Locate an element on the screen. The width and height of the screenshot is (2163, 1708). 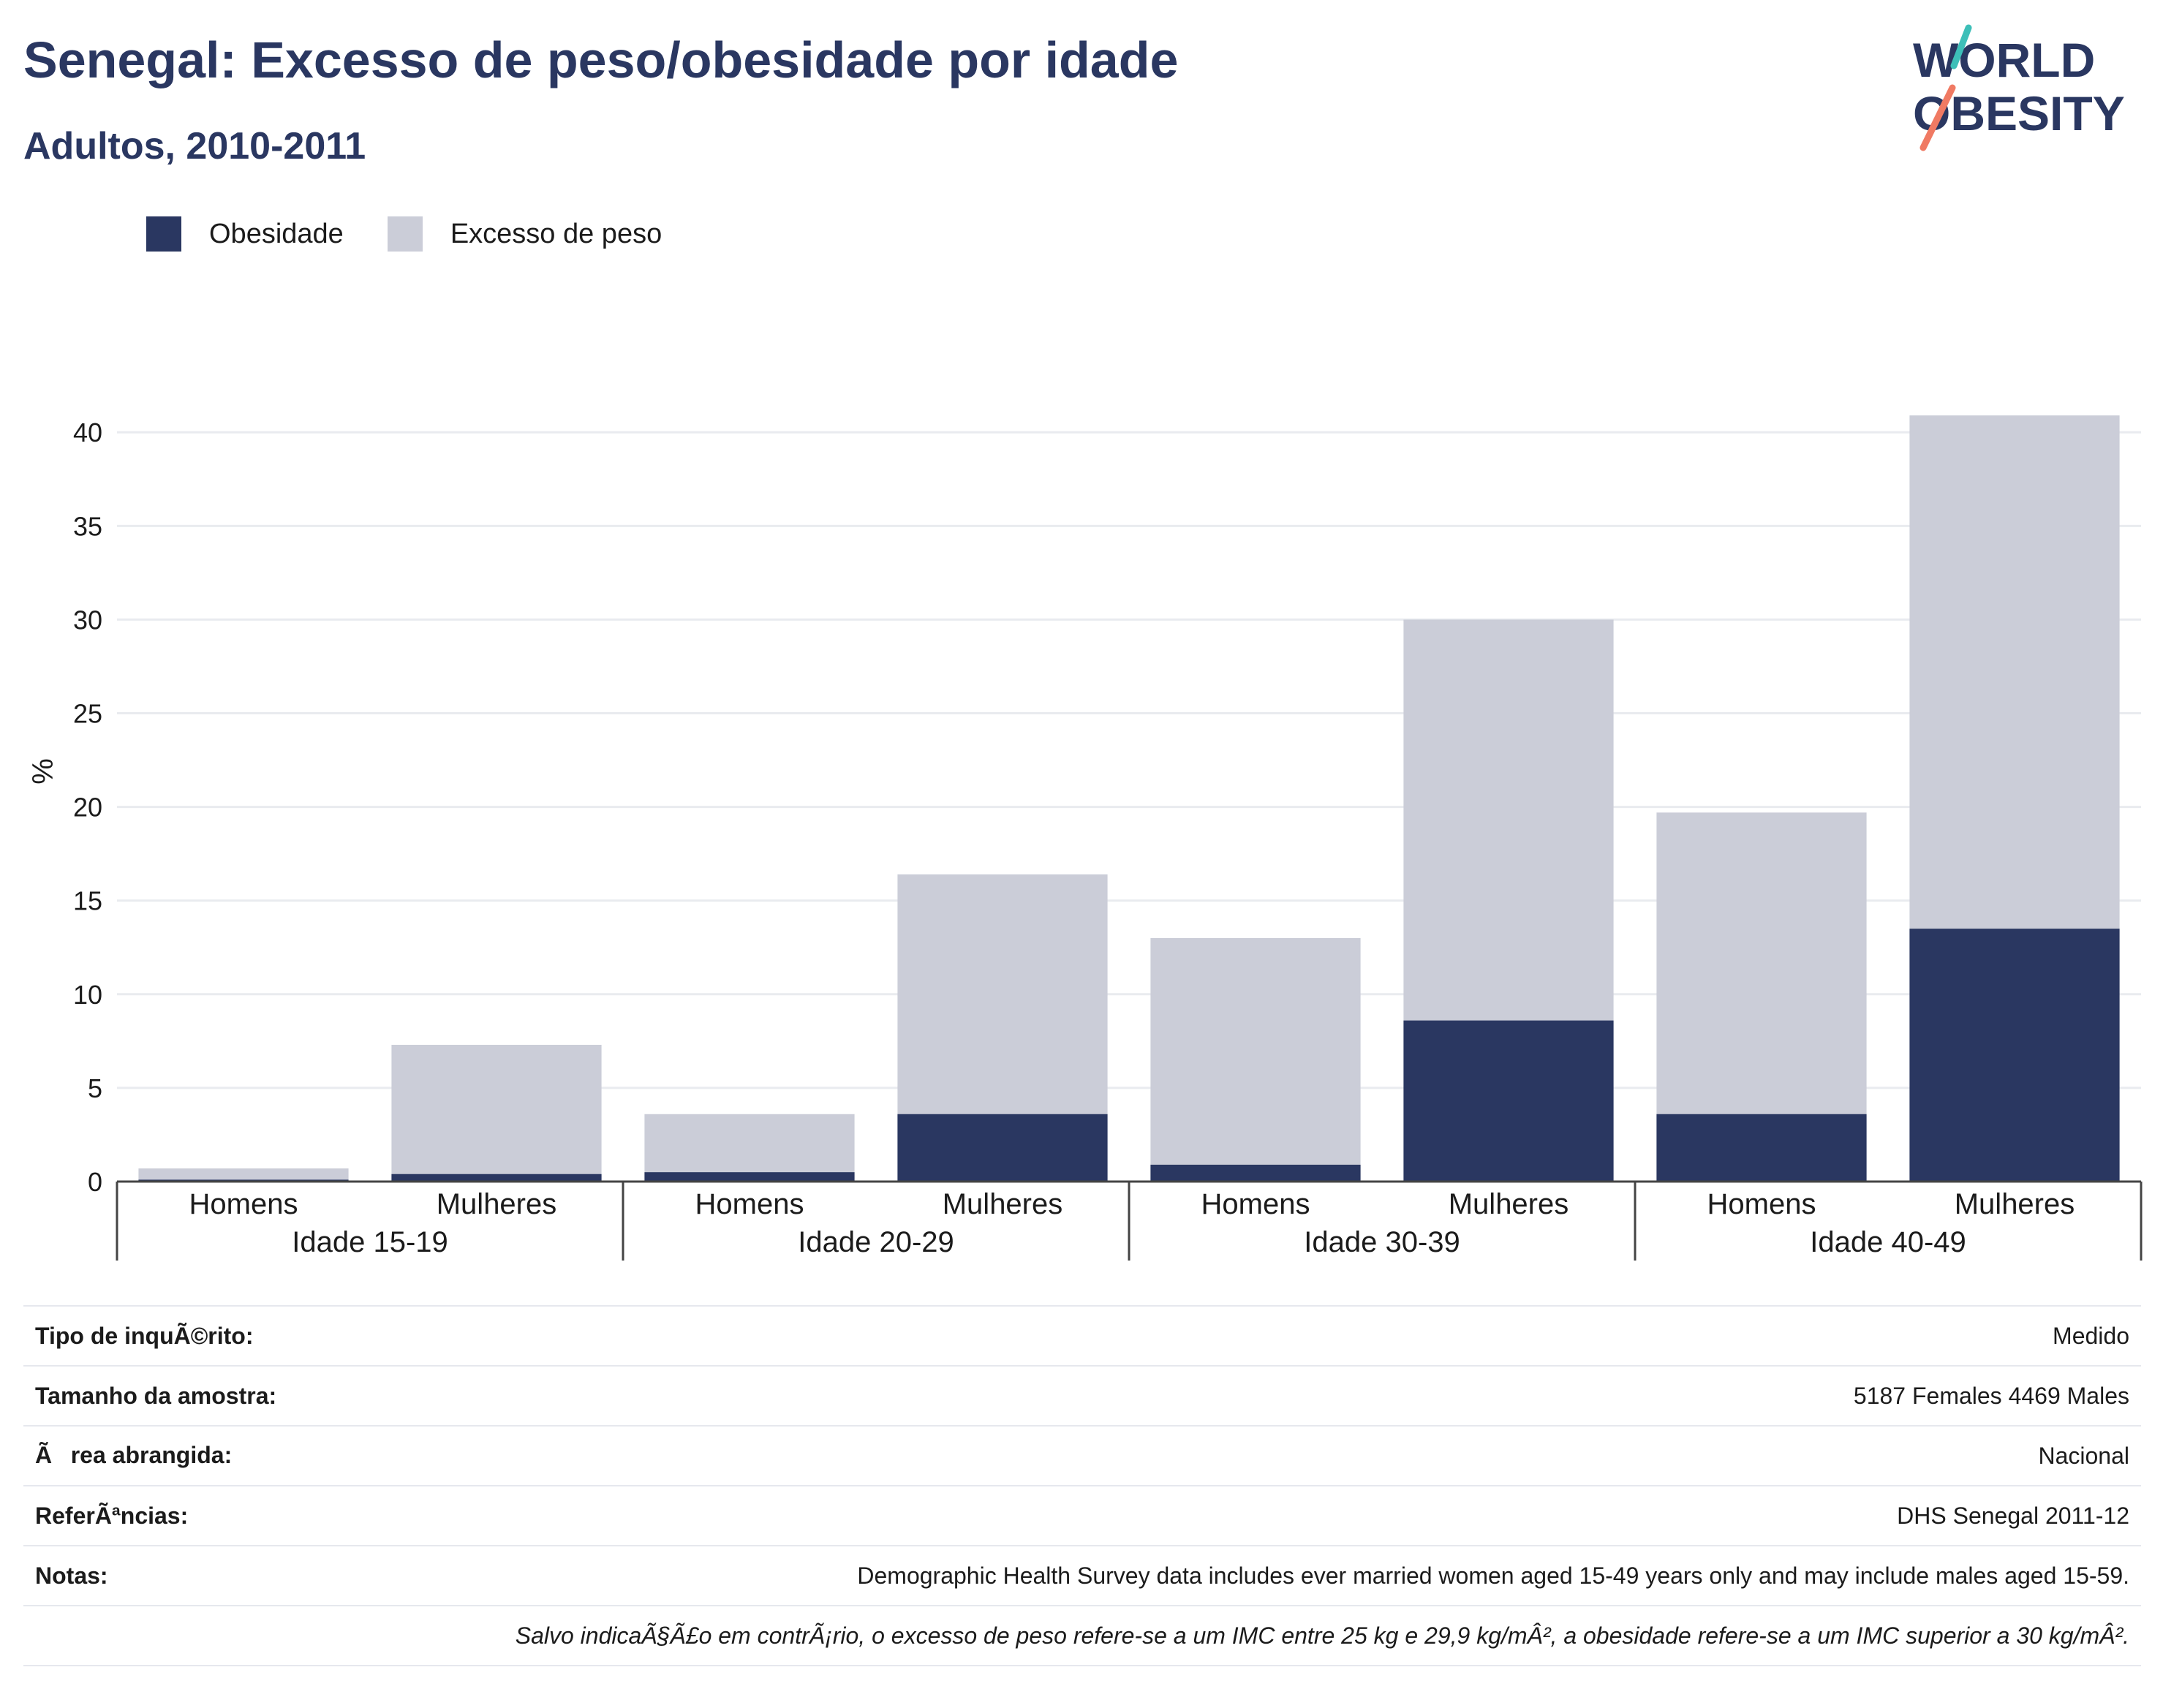
info-value: Nacional is located at coordinates (1261, 1455).